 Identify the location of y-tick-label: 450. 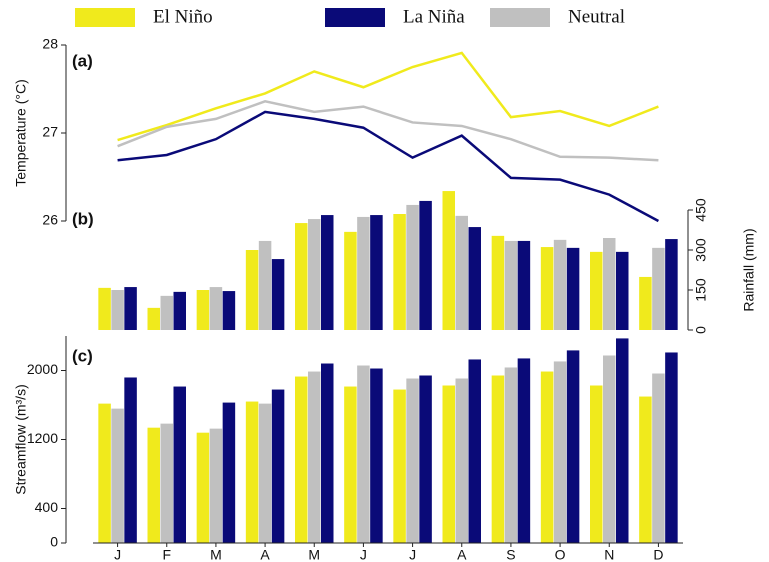
(701, 210).